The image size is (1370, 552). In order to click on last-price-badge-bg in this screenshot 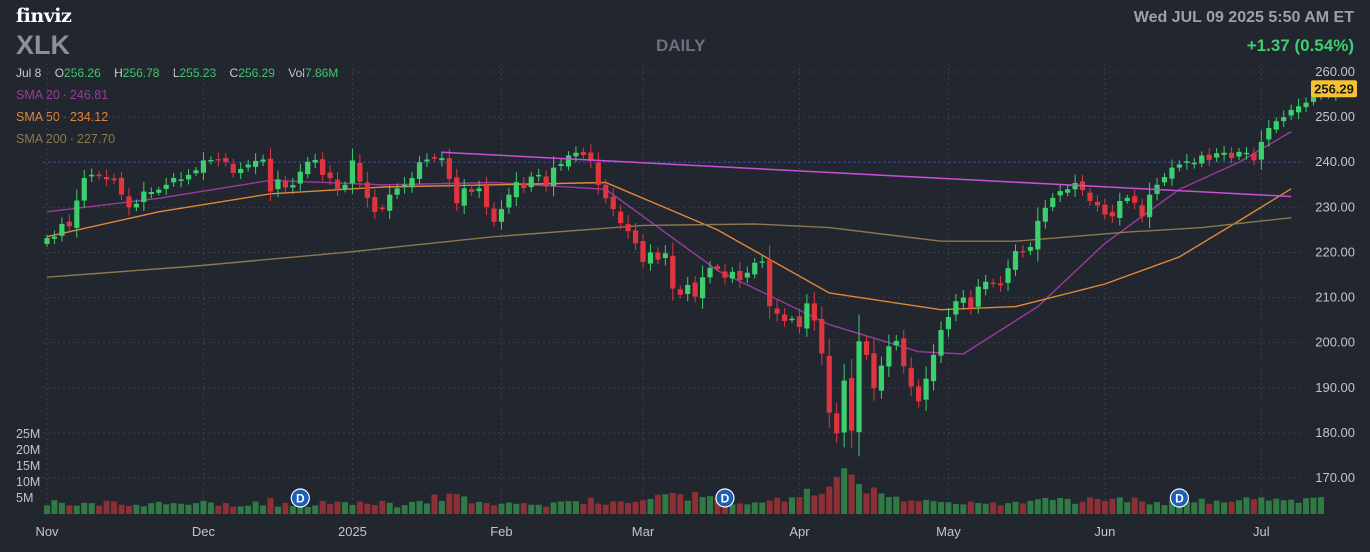, I will do `click(1334, 89)`.